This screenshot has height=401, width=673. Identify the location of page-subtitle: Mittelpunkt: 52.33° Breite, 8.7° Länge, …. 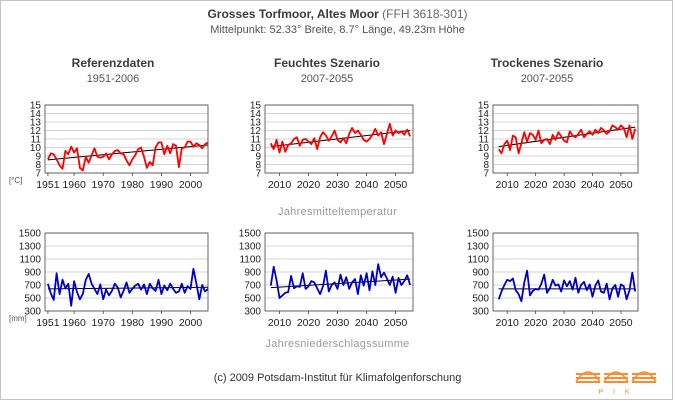
(337, 30).